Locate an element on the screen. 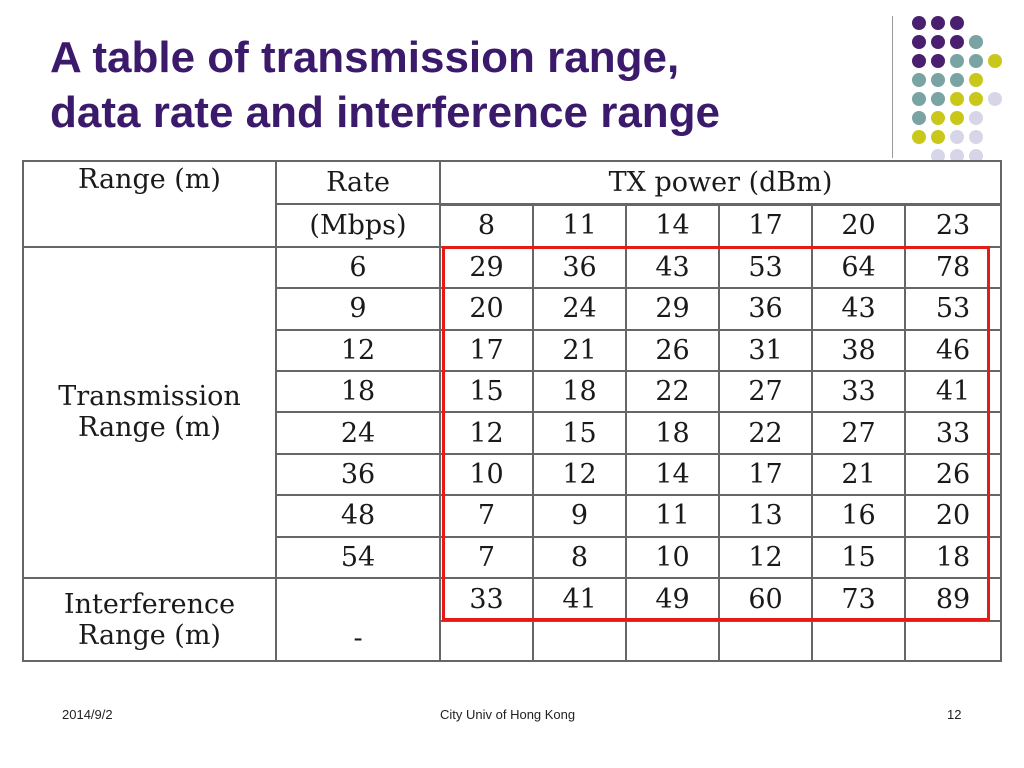 This screenshot has width=1024, height=768. range-cell: 26 is located at coordinates (953, 474).